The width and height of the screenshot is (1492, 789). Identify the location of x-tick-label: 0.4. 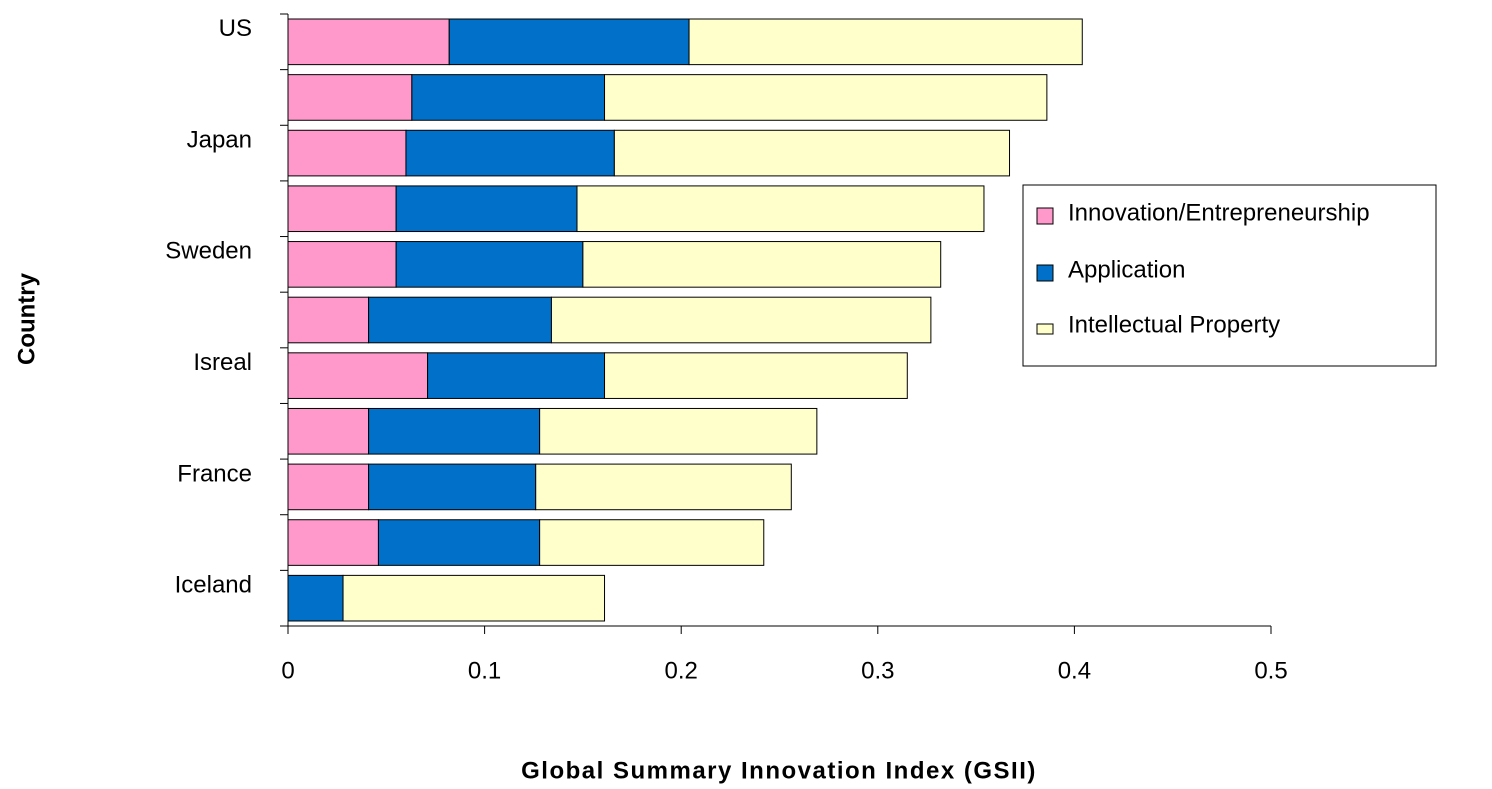
(1074, 670).